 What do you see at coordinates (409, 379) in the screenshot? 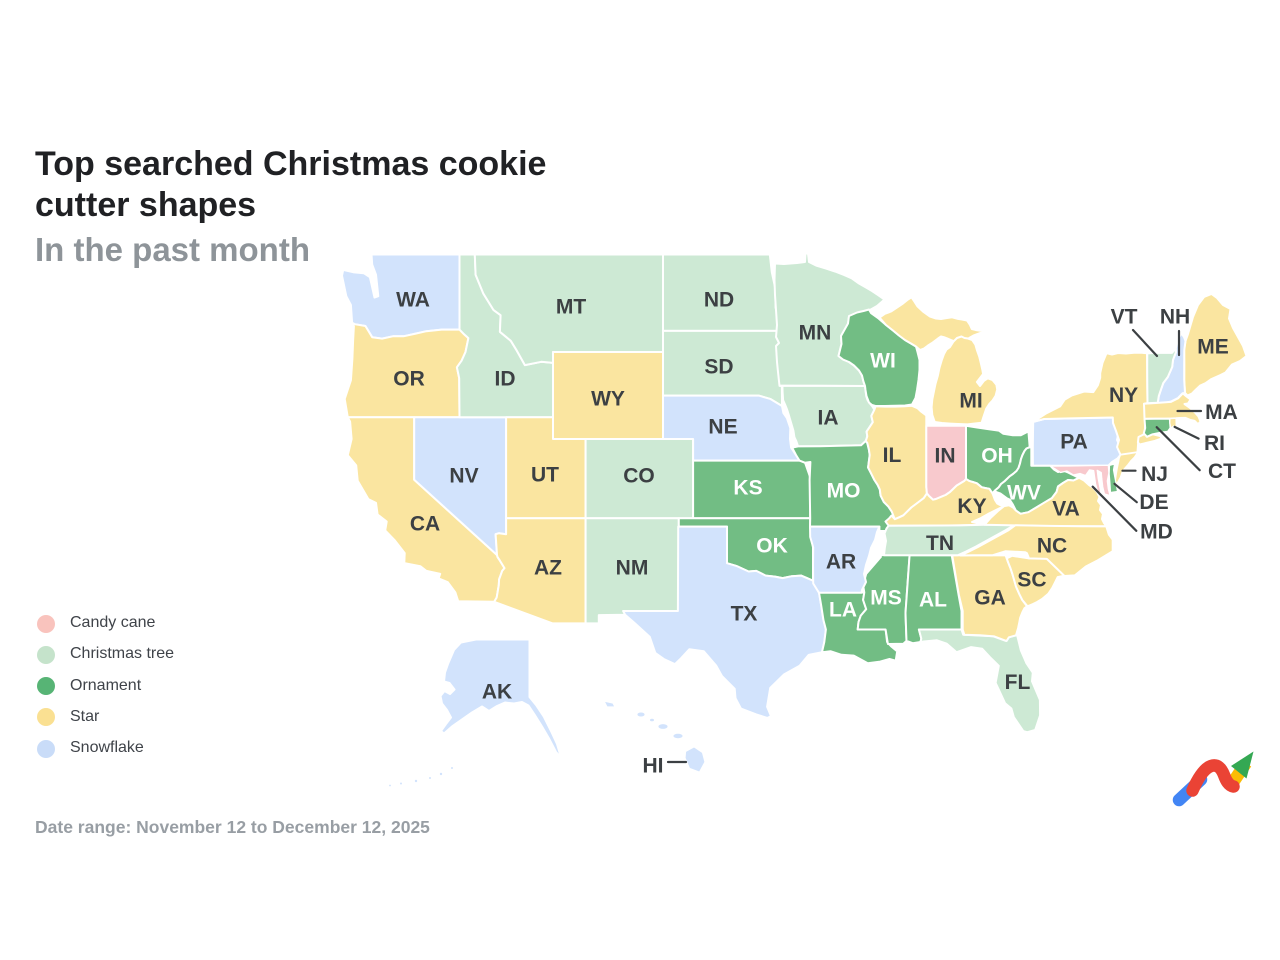
I see `svg-text: OR` at bounding box center [409, 379].